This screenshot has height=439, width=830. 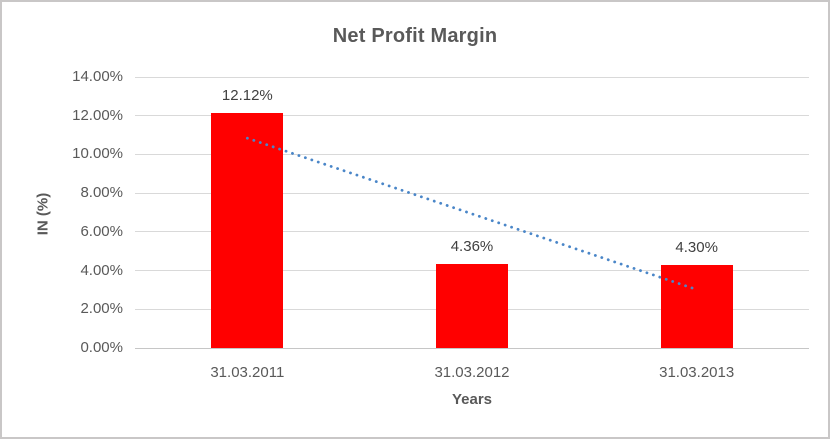 I want to click on bar-data-label: 4.30%, so click(x=696, y=247).